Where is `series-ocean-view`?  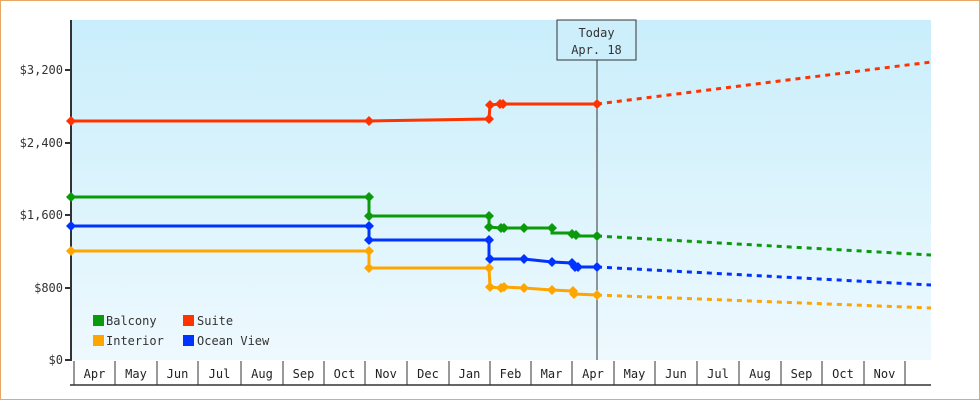 series-ocean-view is located at coordinates (499, 254).